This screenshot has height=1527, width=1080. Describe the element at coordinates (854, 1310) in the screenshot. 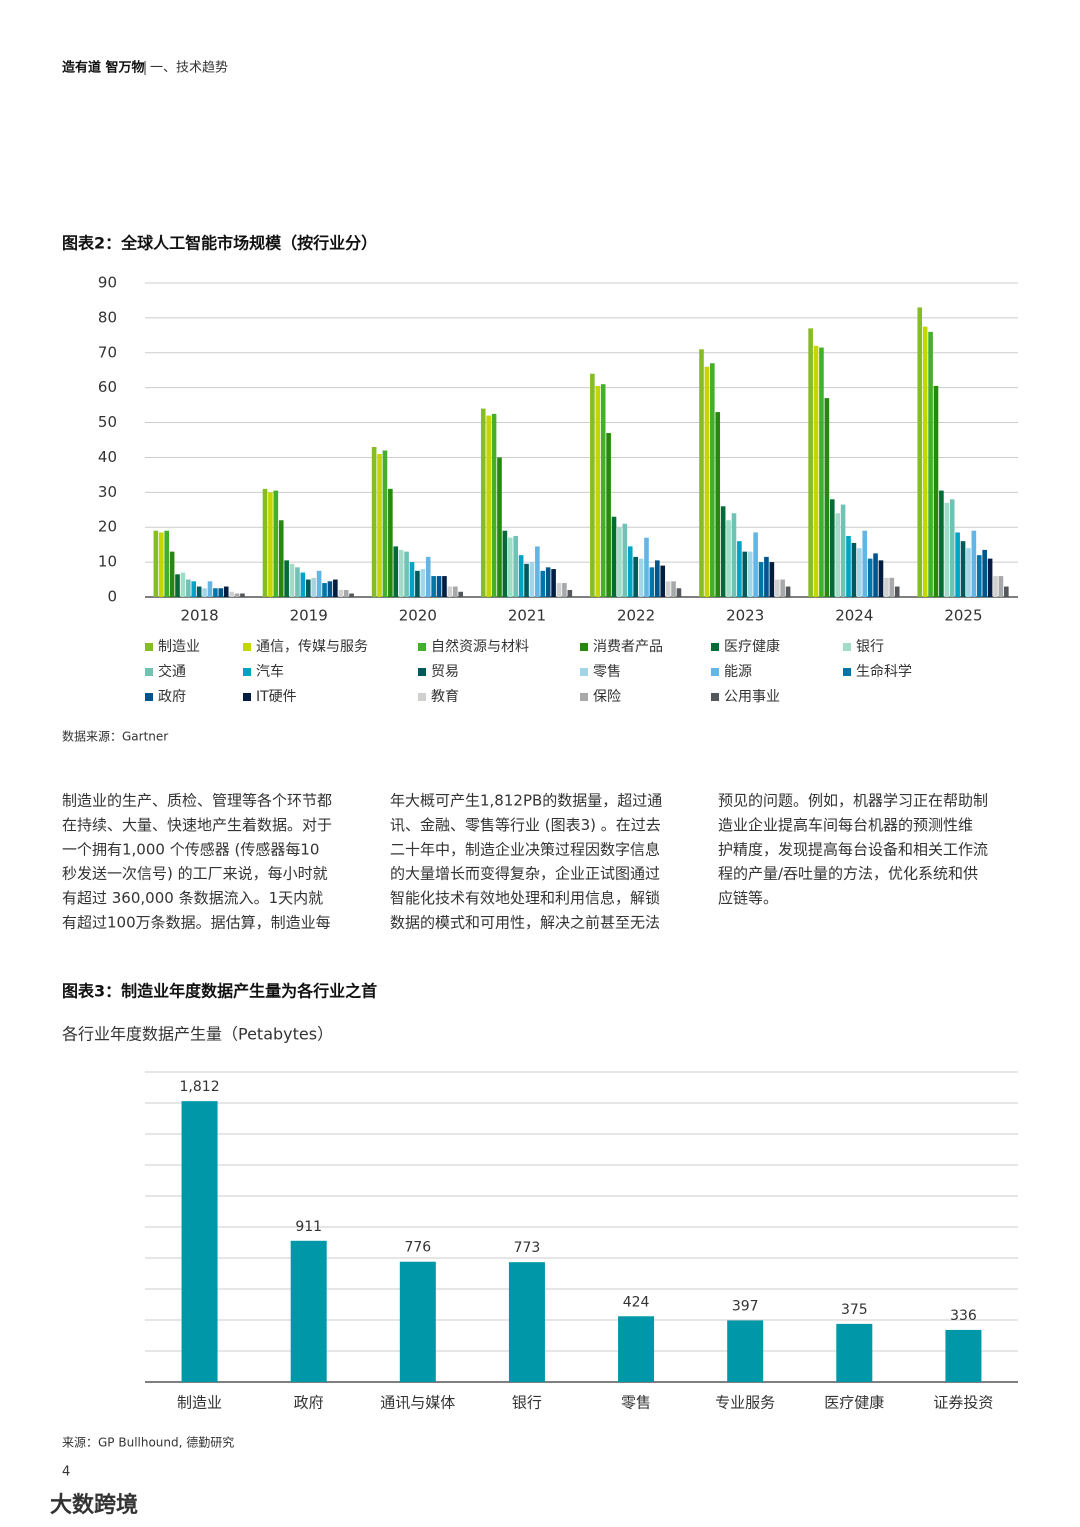

I see `data-label: 375` at that location.